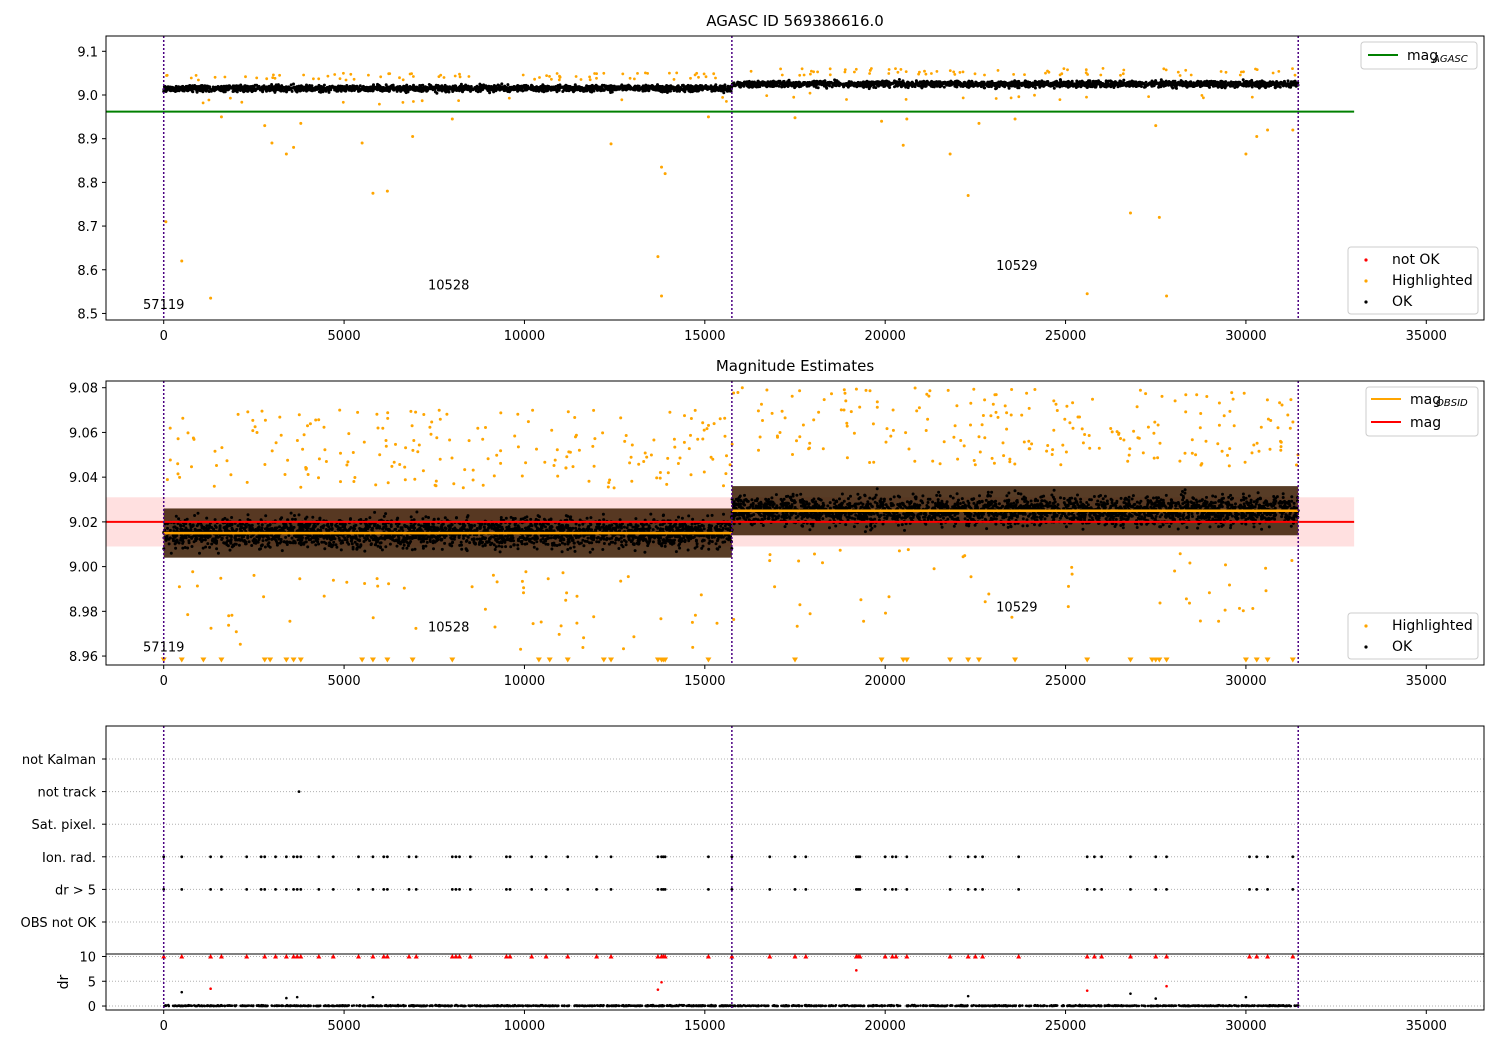 Image resolution: width=1500 pixels, height=1050 pixels. What do you see at coordinates (87, 314) in the screenshot?
I see `y-tick-label: 8.5` at bounding box center [87, 314].